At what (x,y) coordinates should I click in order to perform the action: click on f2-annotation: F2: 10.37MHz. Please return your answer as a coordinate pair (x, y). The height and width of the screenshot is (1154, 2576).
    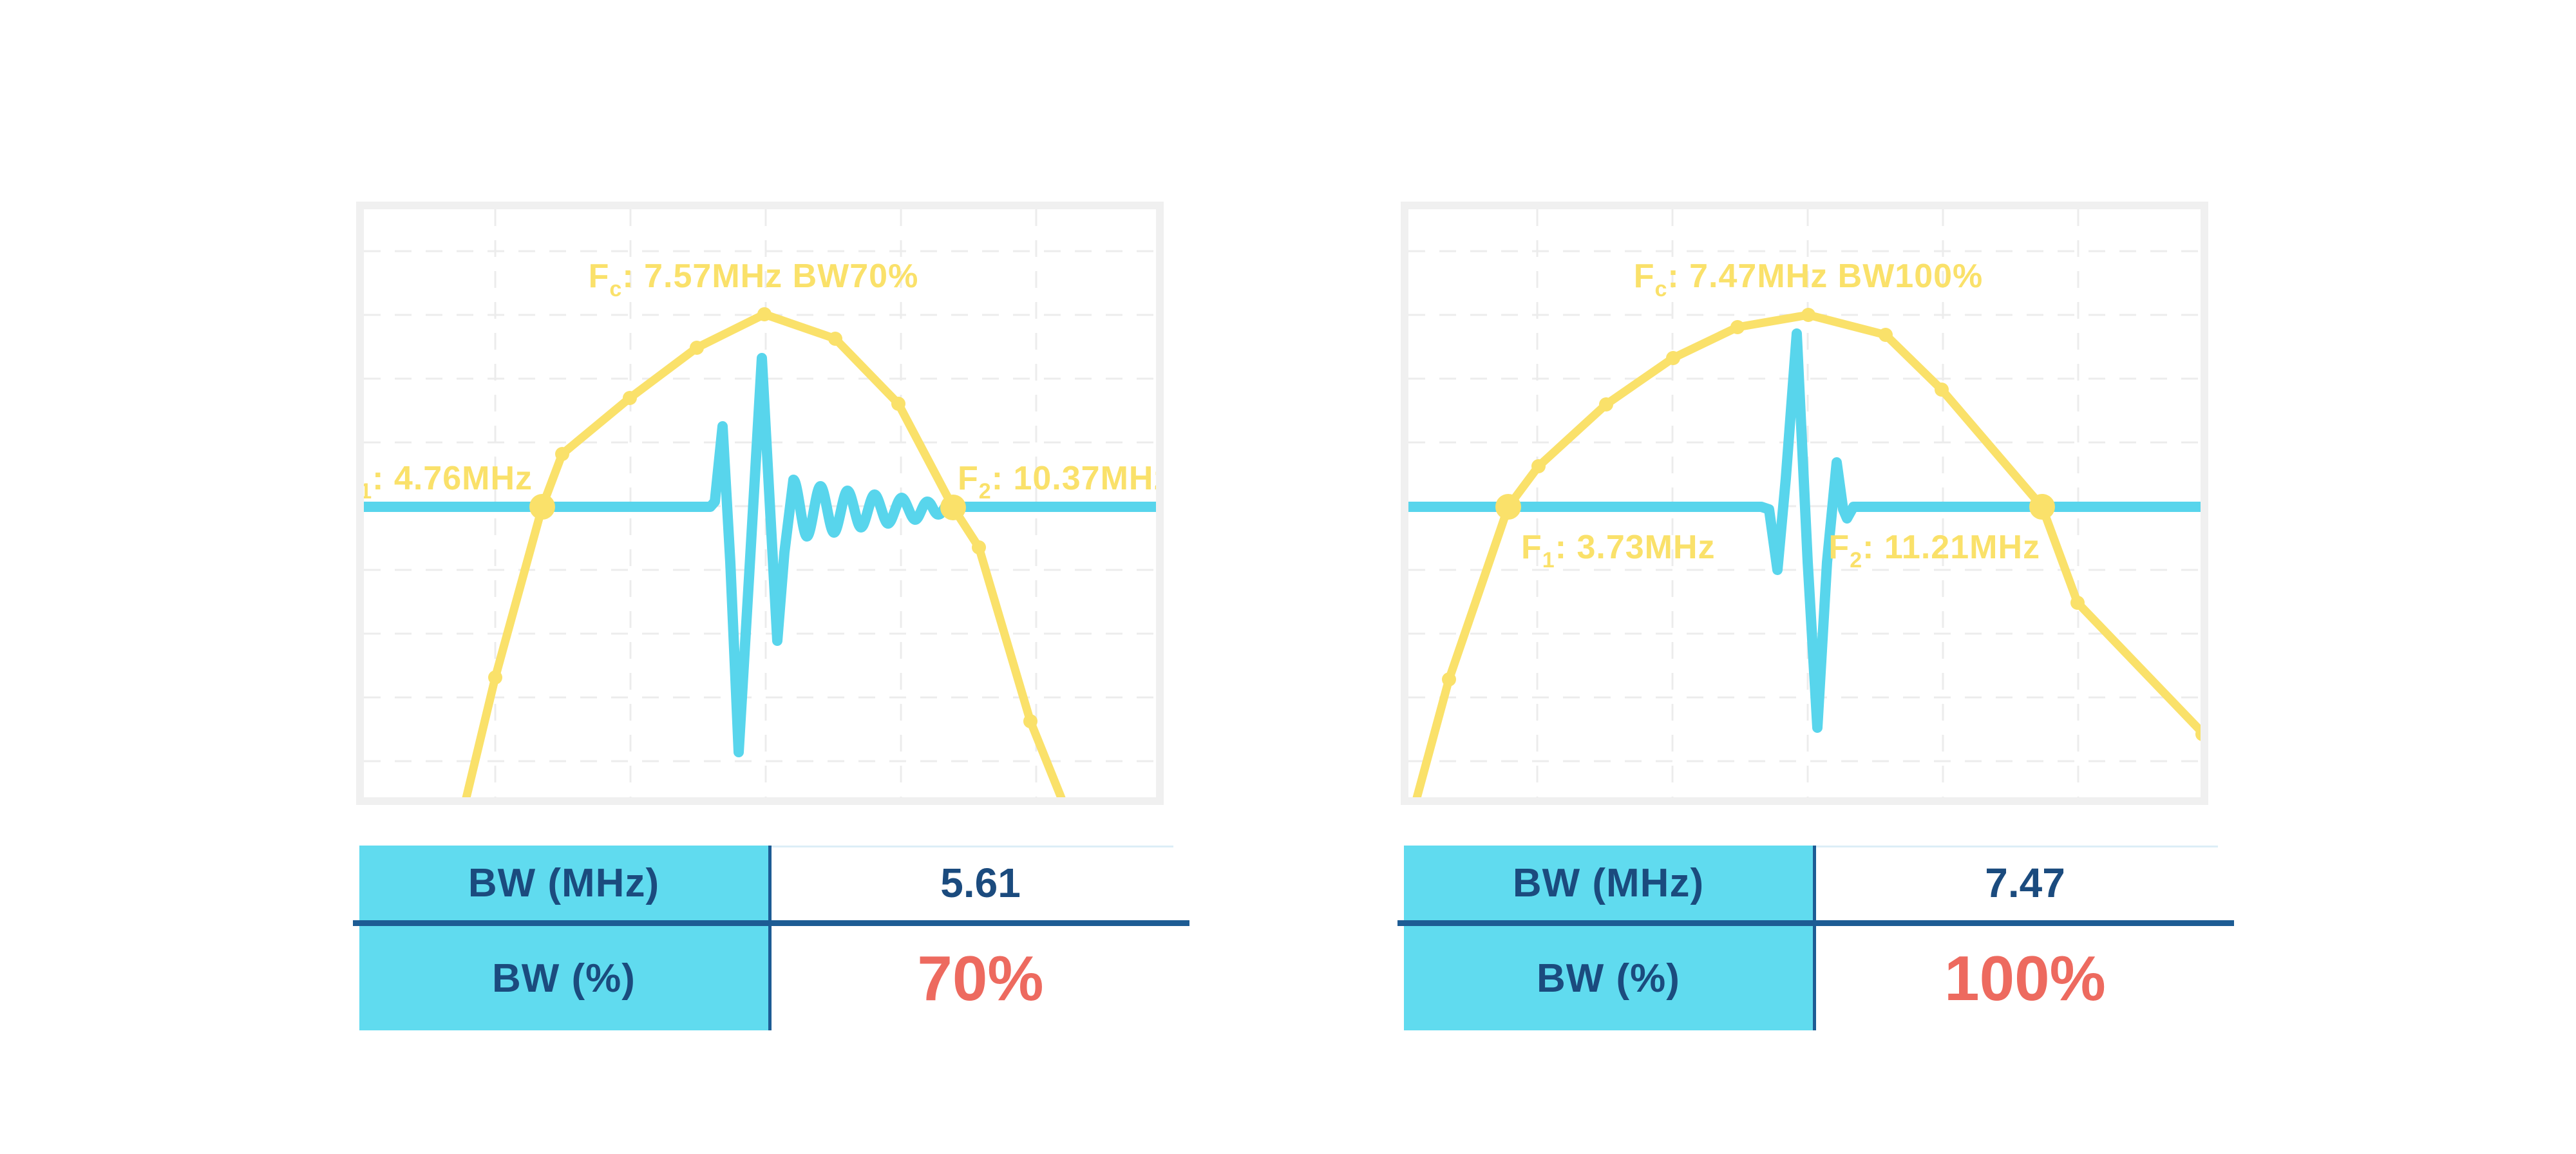
    Looking at the image, I should click on (1061, 482).